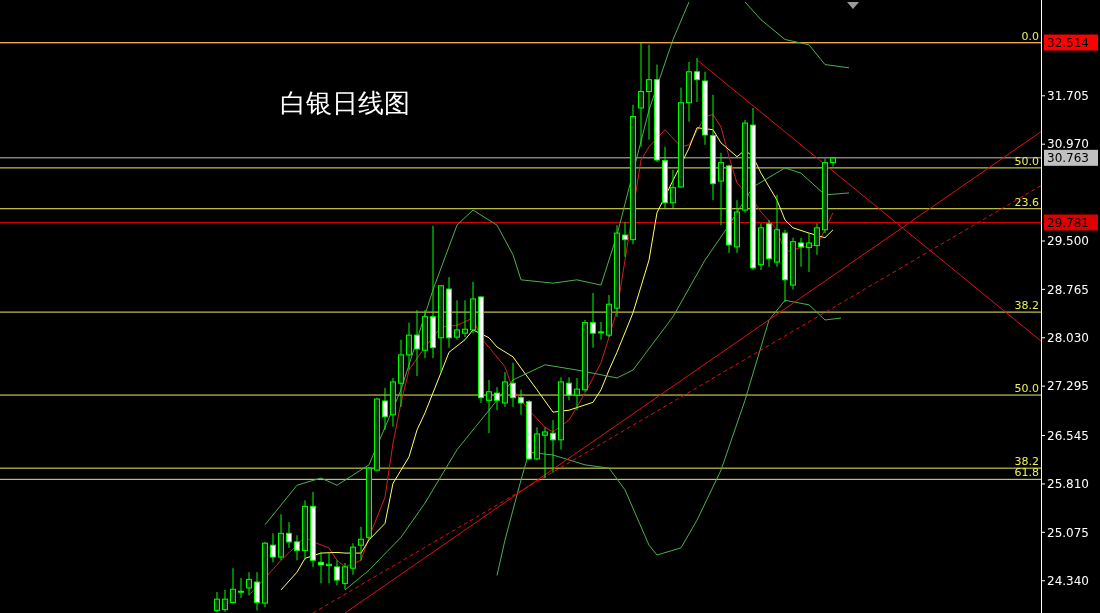 This screenshot has height=613, width=1100. What do you see at coordinates (1068, 241) in the screenshot?
I see `y-tick-label: 29.500` at bounding box center [1068, 241].